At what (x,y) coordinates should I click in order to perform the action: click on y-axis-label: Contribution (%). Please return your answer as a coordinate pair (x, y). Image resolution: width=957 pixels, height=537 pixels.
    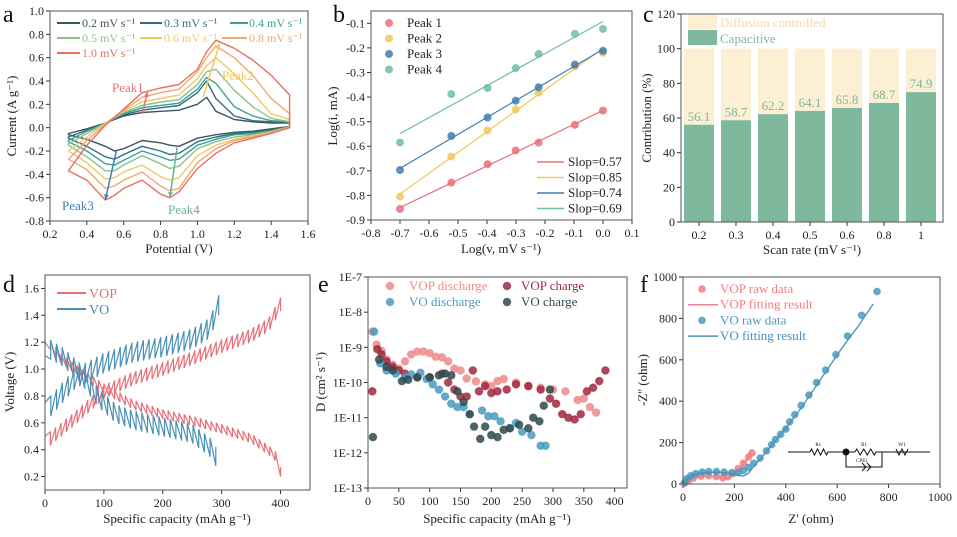
    Looking at the image, I should click on (646, 117).